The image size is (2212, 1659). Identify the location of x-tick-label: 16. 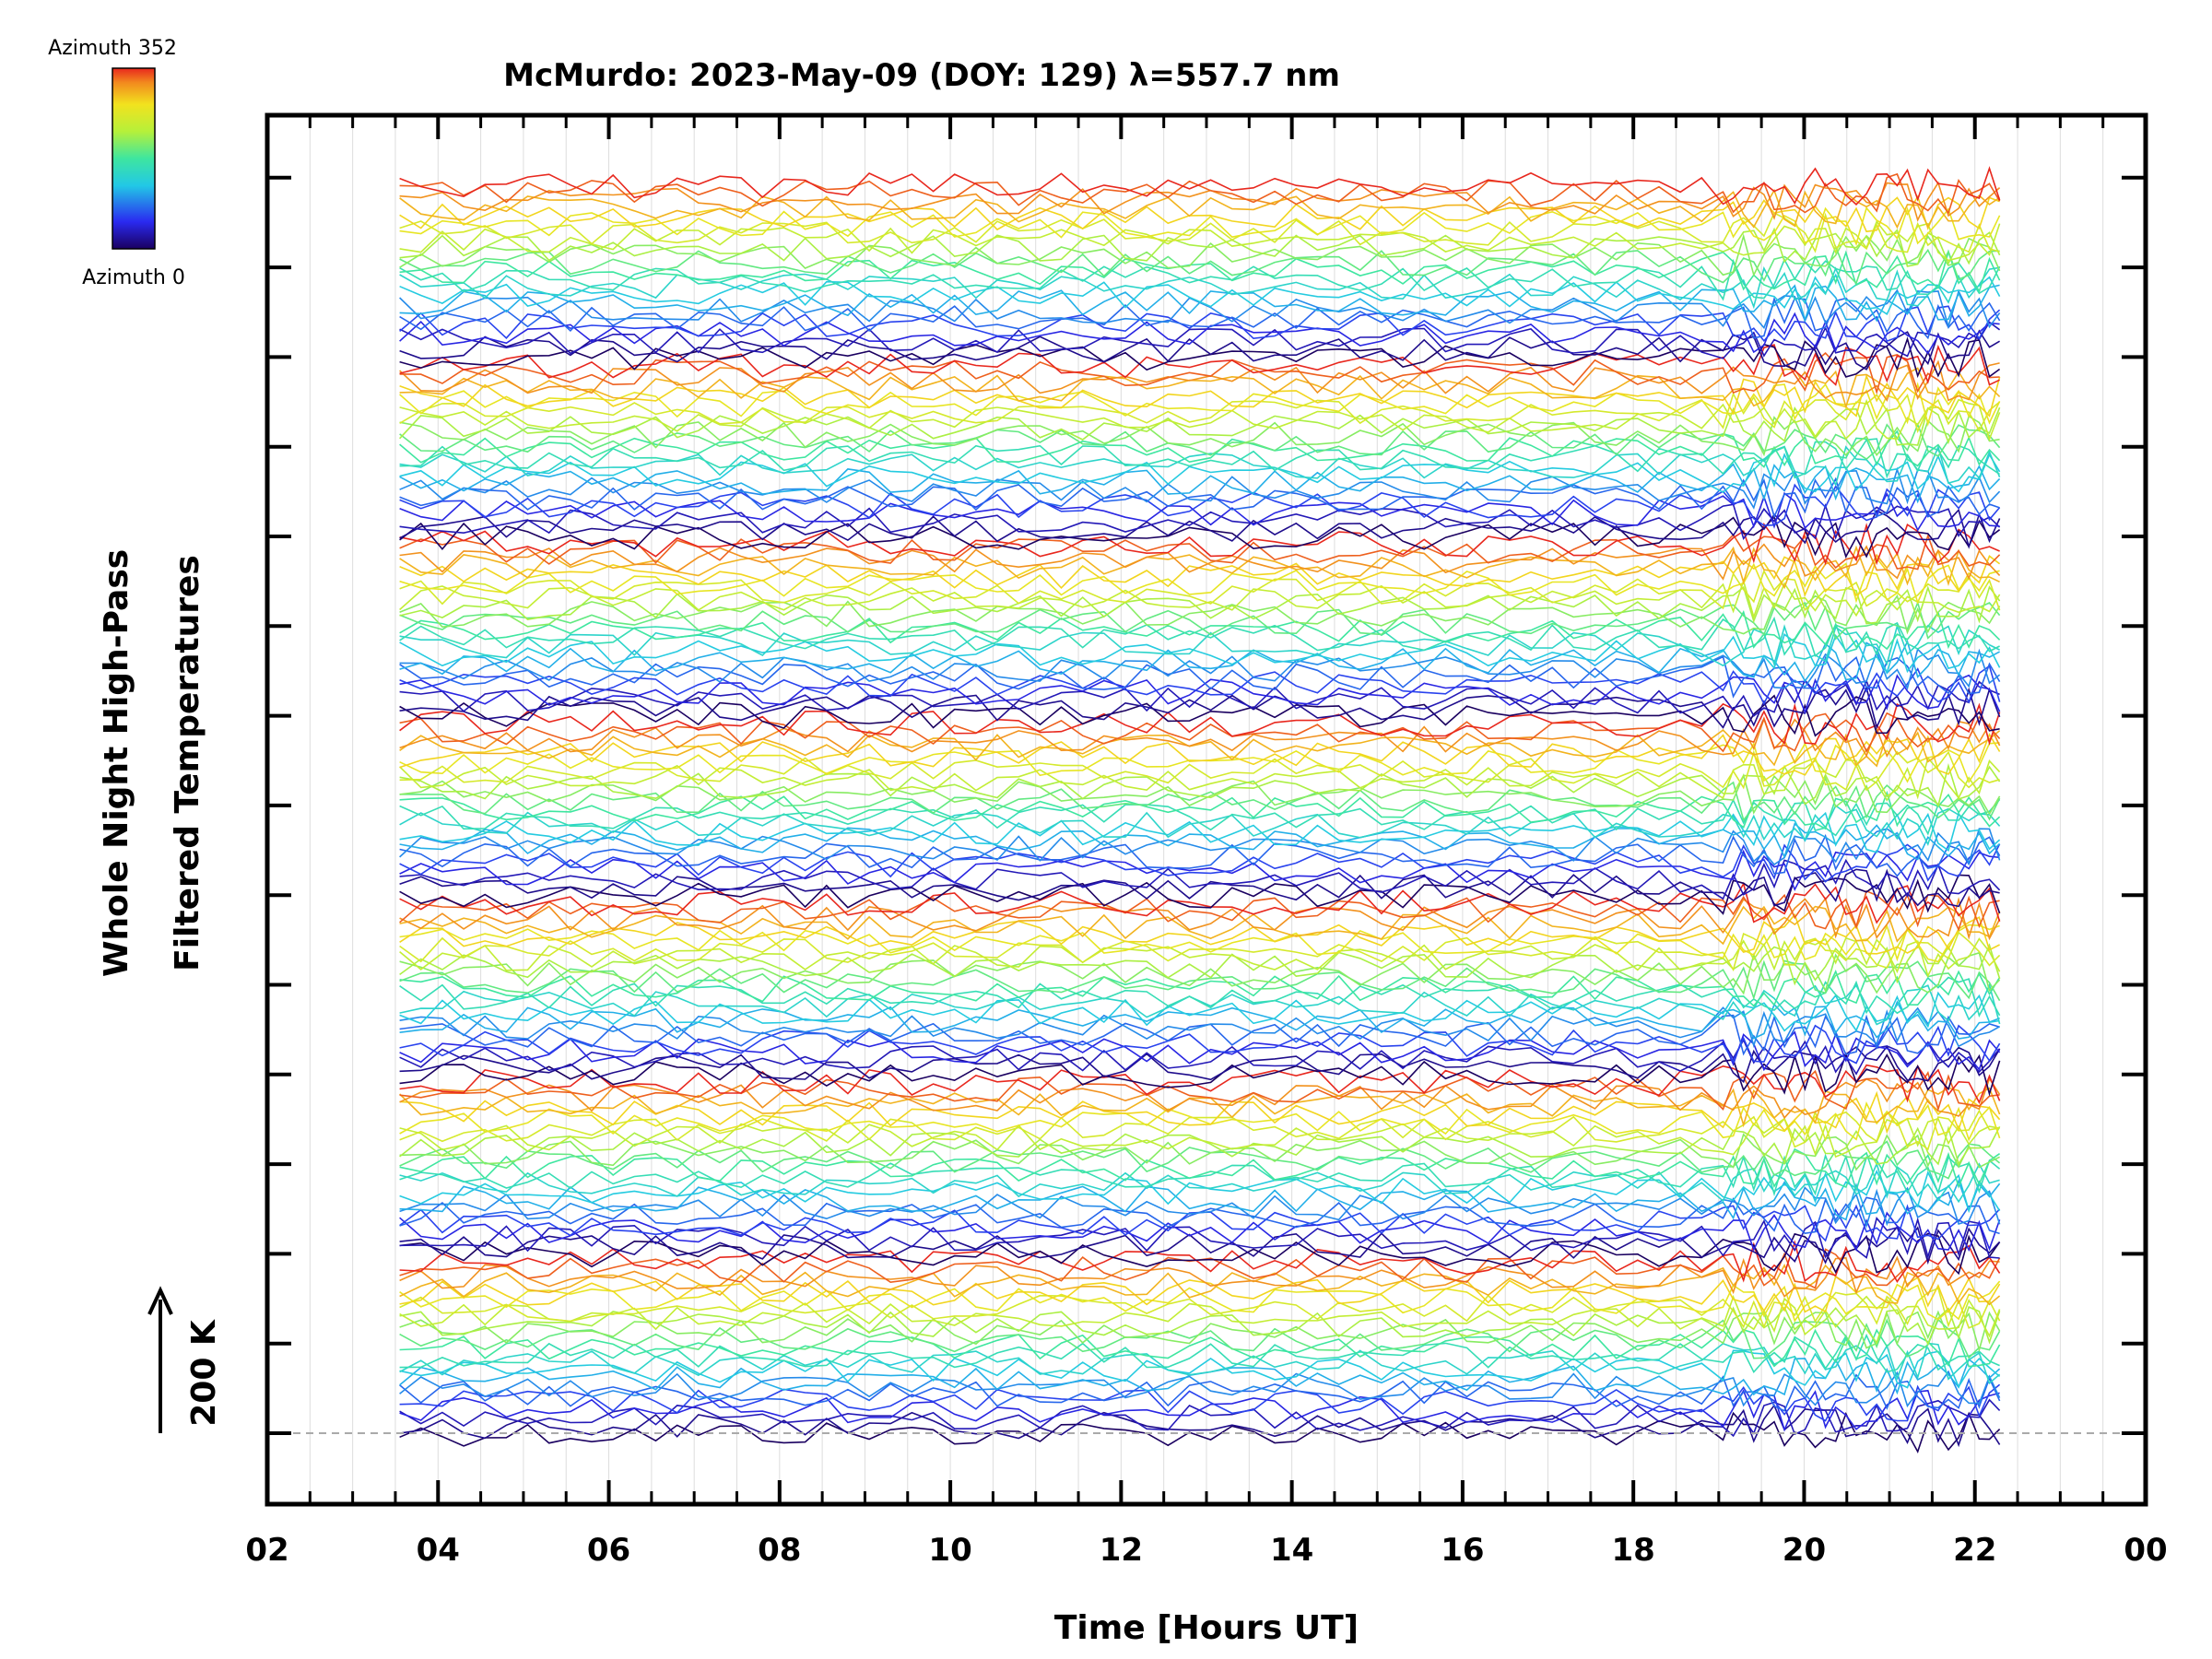
(1462, 1550).